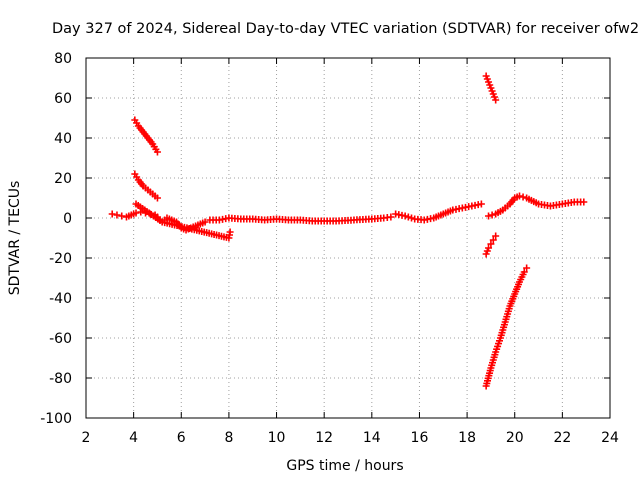 Image resolution: width=640 pixels, height=480 pixels. I want to click on series-baseline-late, so click(438, 212).